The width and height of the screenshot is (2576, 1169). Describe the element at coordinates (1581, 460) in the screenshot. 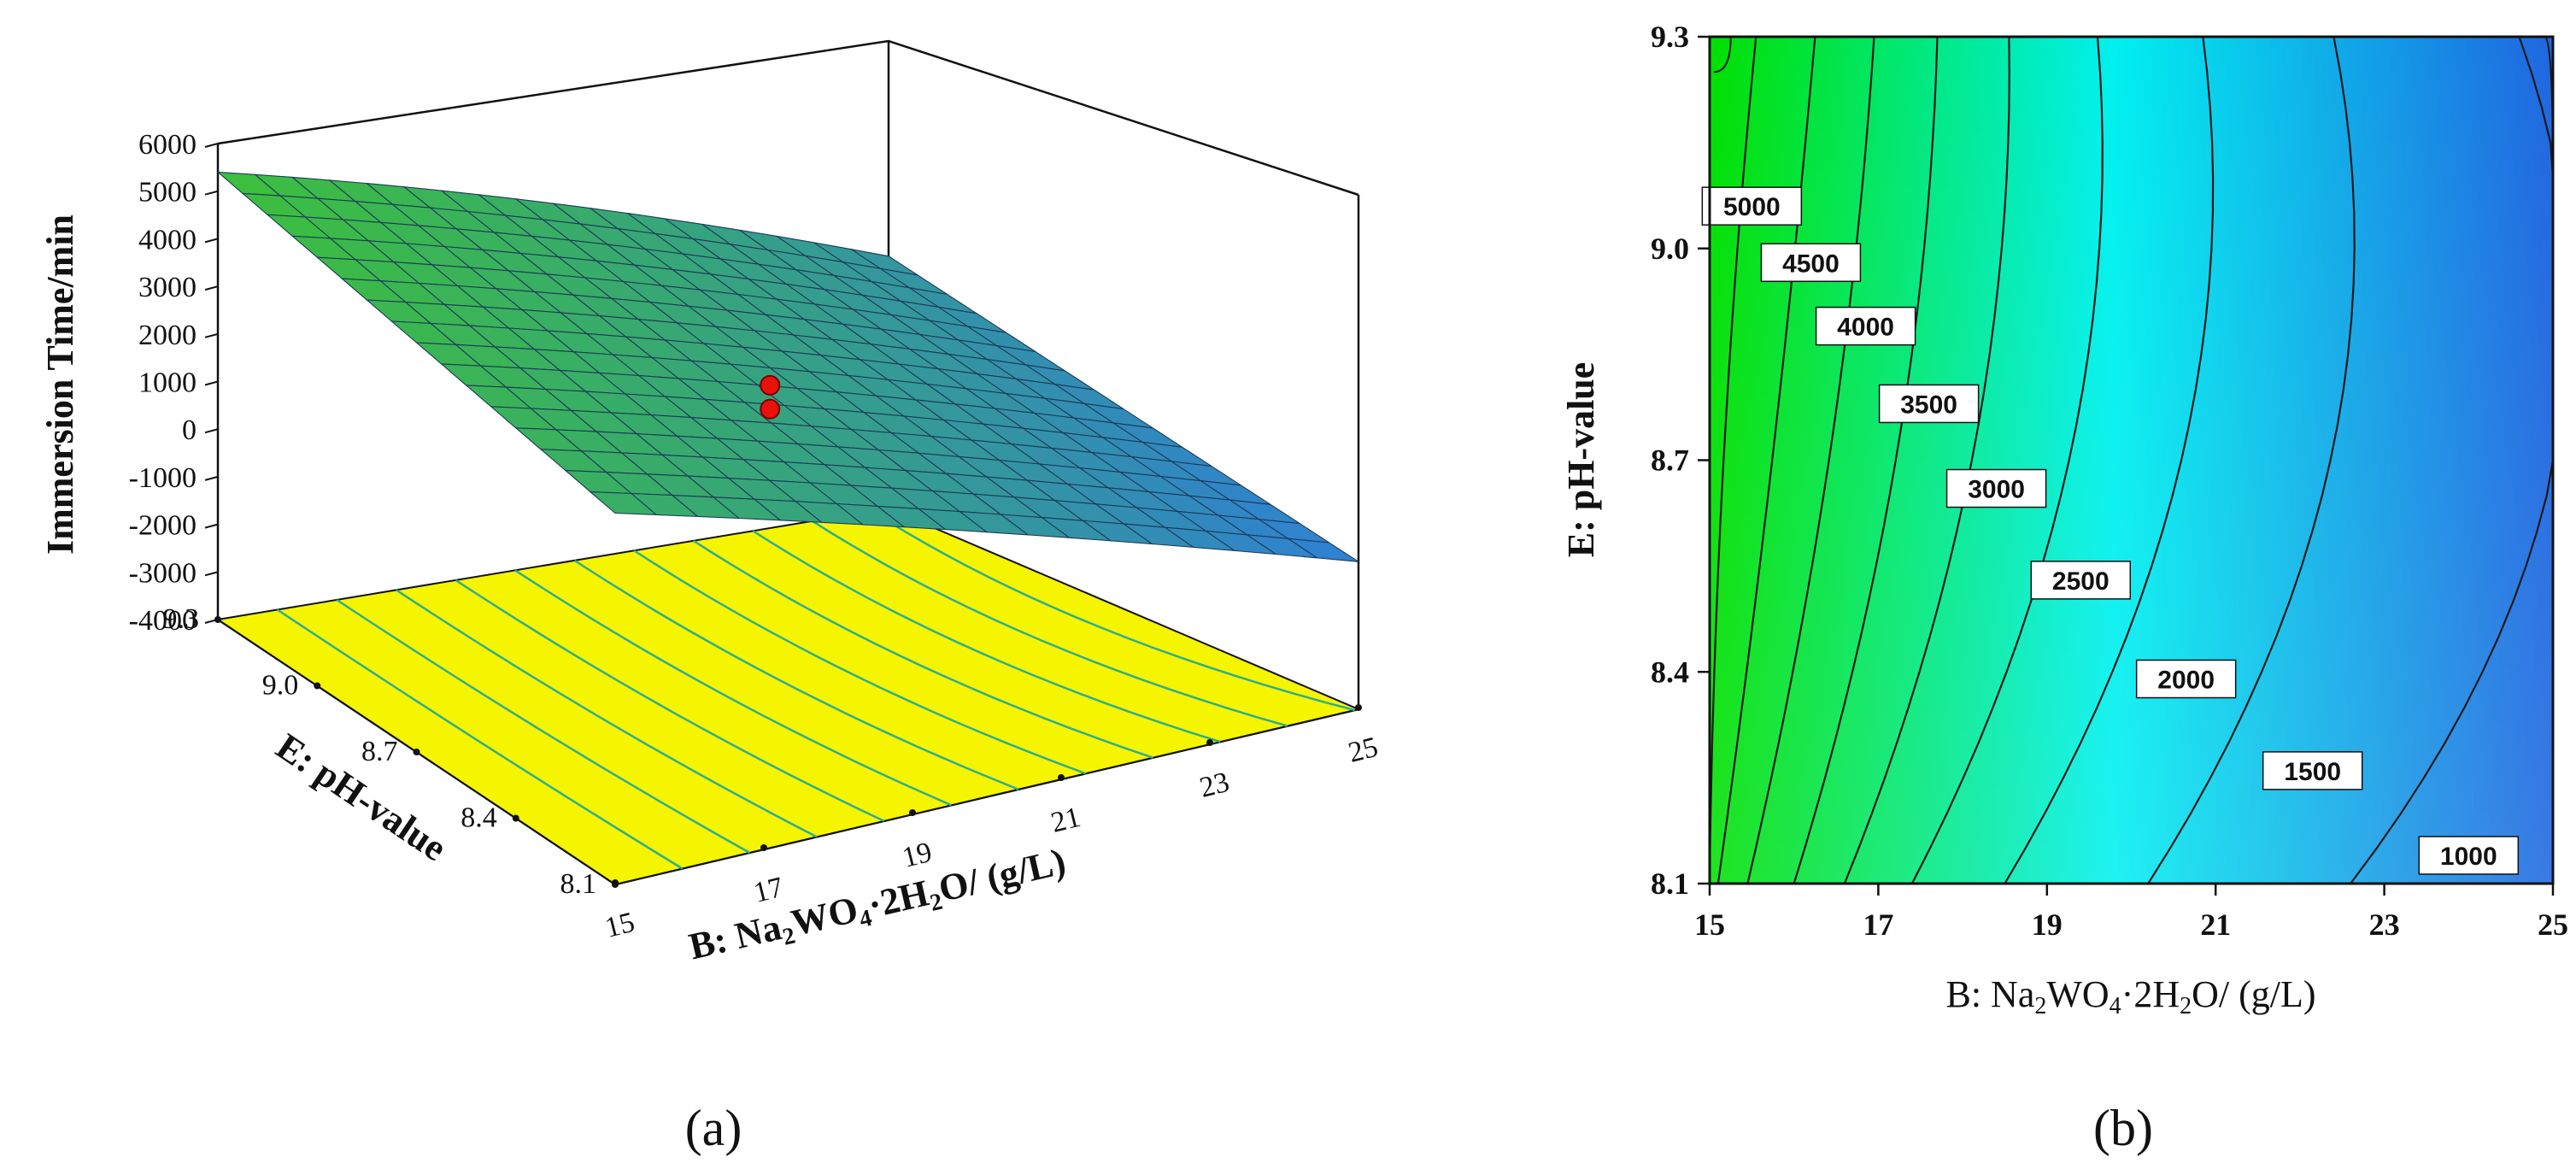

I see `y-axis-title: E: pH-value` at that location.